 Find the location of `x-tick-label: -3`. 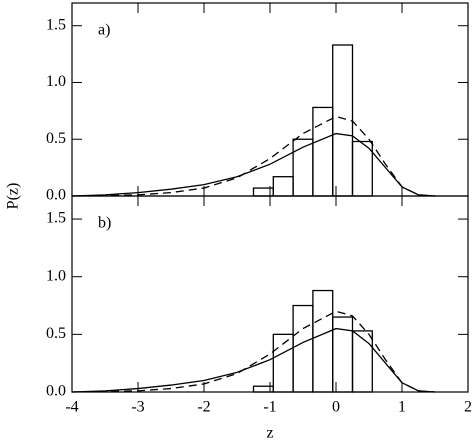

x-tick-label: -3 is located at coordinates (137, 407).